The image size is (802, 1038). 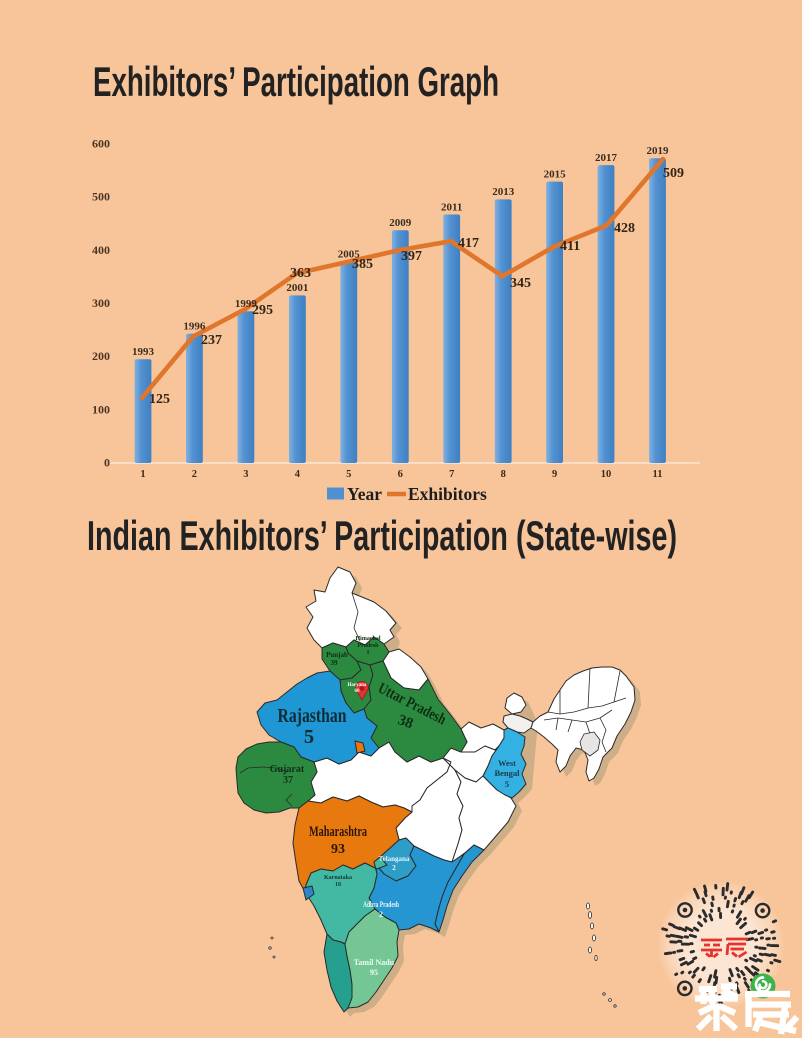 What do you see at coordinates (503, 474) in the screenshot?
I see `svg-text: 8` at bounding box center [503, 474].